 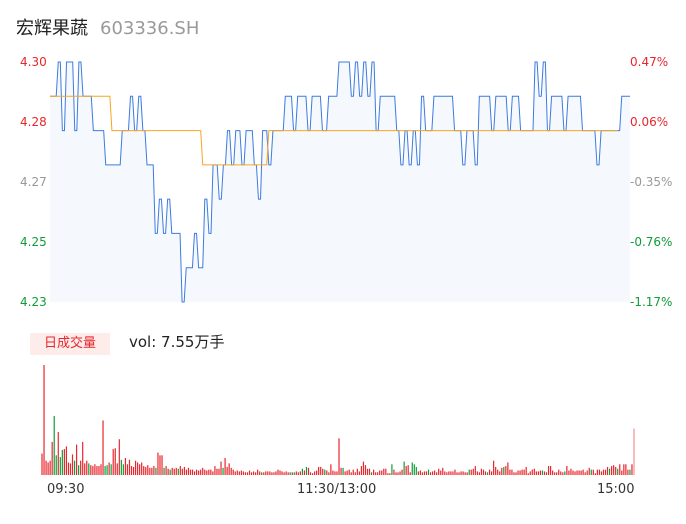 I want to click on price-tick-label: 4.30, so click(x=33, y=62).